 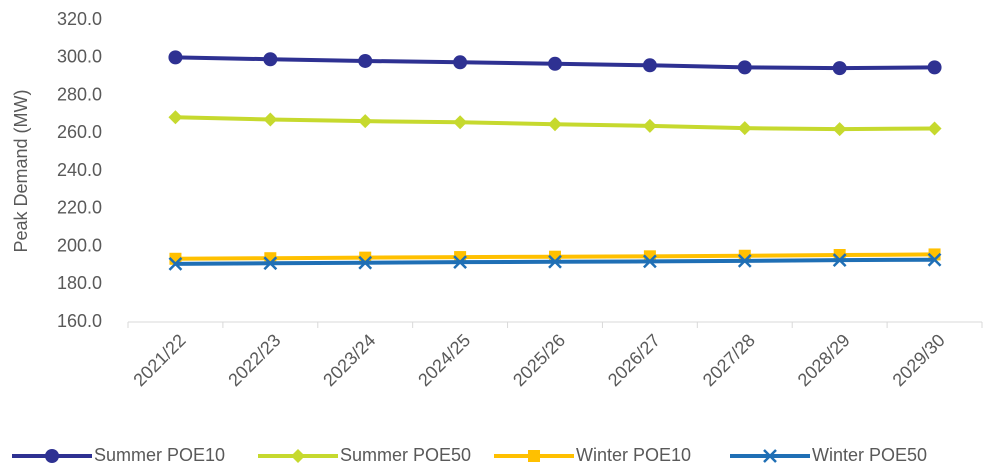 What do you see at coordinates (729, 360) in the screenshot?
I see `x-tick-label: 2027/28` at bounding box center [729, 360].